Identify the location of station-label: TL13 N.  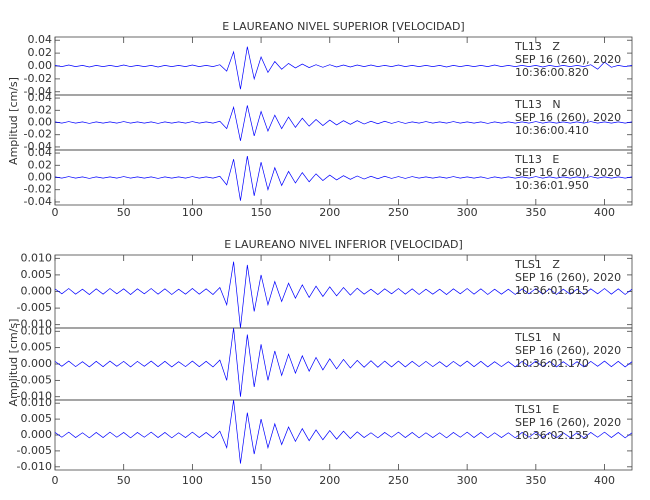
(537, 104).